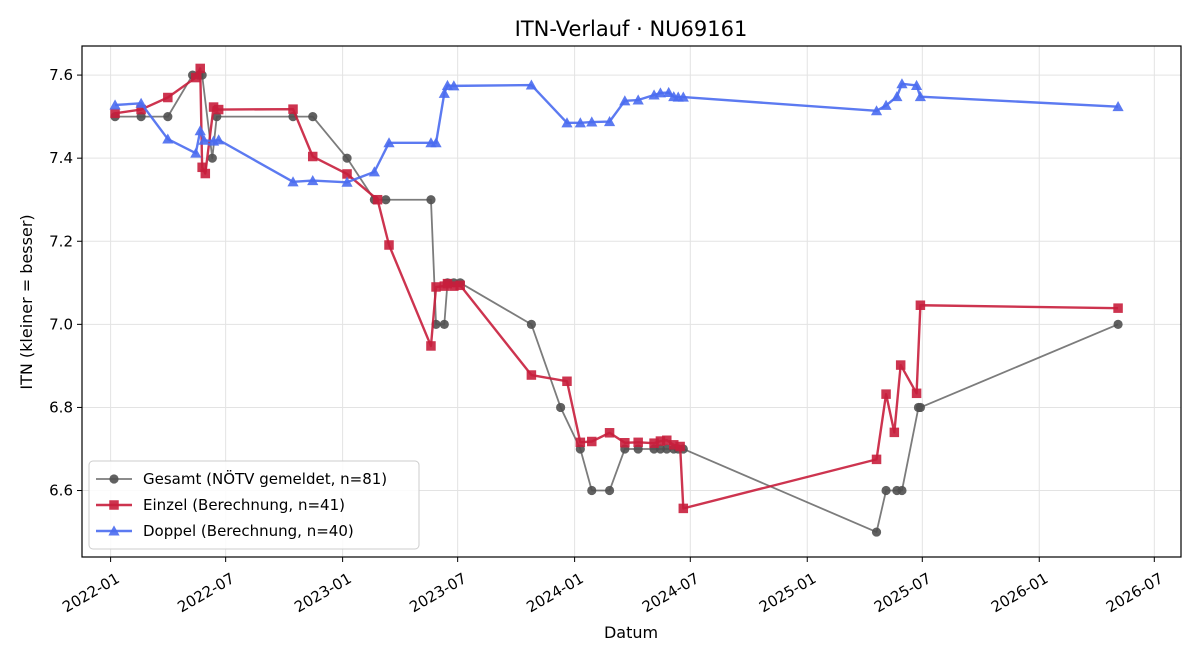 The width and height of the screenshot is (1200, 660). I want to click on legend-entry: Einzel (Berechnung, n=41), so click(220, 505).